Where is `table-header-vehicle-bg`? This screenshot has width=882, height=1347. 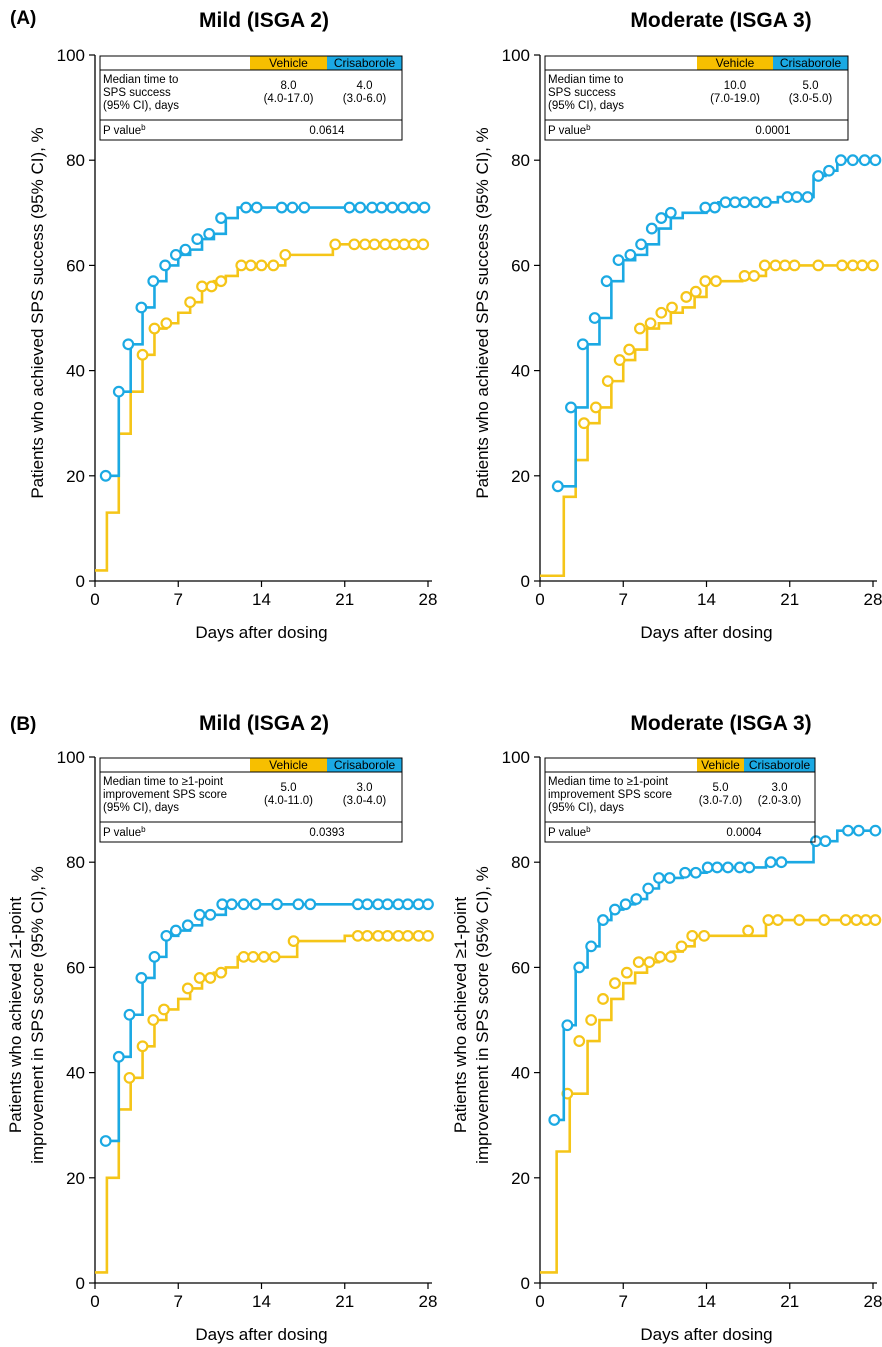 table-header-vehicle-bg is located at coordinates (288, 63).